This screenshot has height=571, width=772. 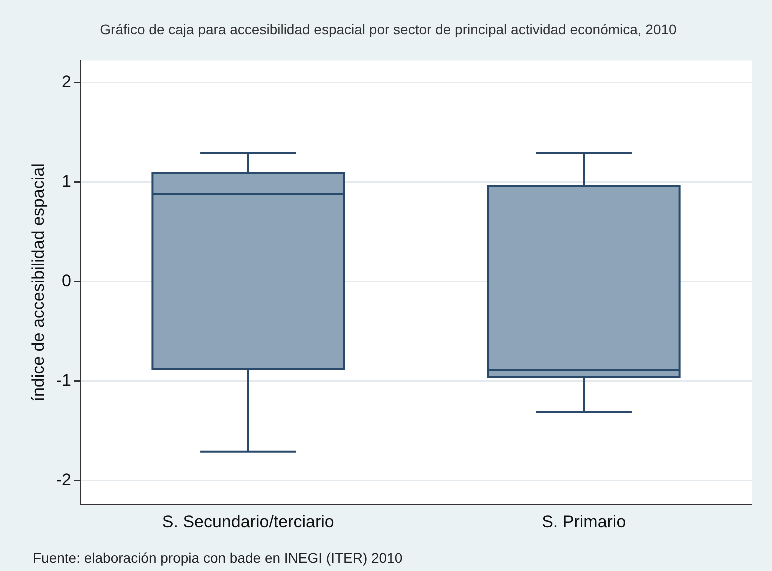 I want to click on x-tick-label: S. Secundario/terciario, so click(x=248, y=522).